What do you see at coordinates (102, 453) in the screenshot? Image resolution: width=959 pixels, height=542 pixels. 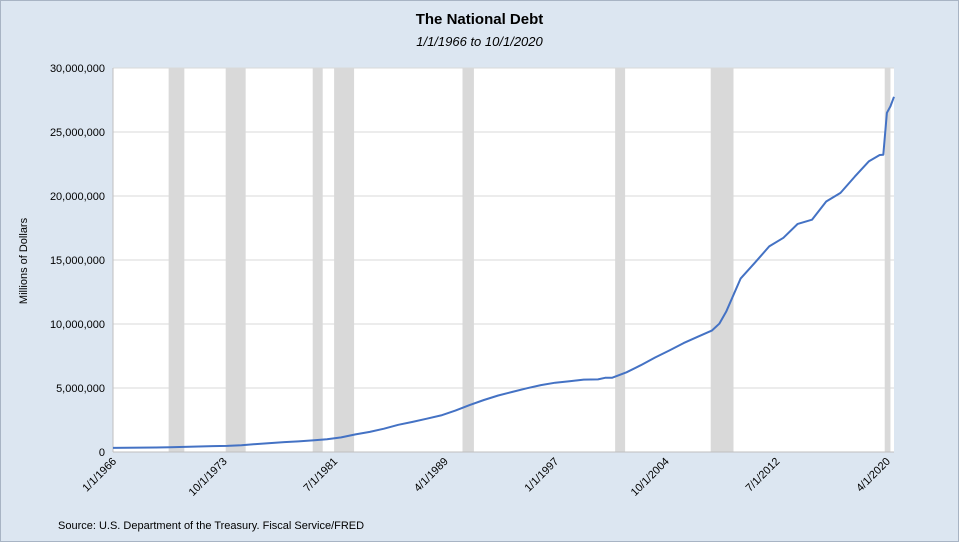 I see `y-tick-label: 0` at bounding box center [102, 453].